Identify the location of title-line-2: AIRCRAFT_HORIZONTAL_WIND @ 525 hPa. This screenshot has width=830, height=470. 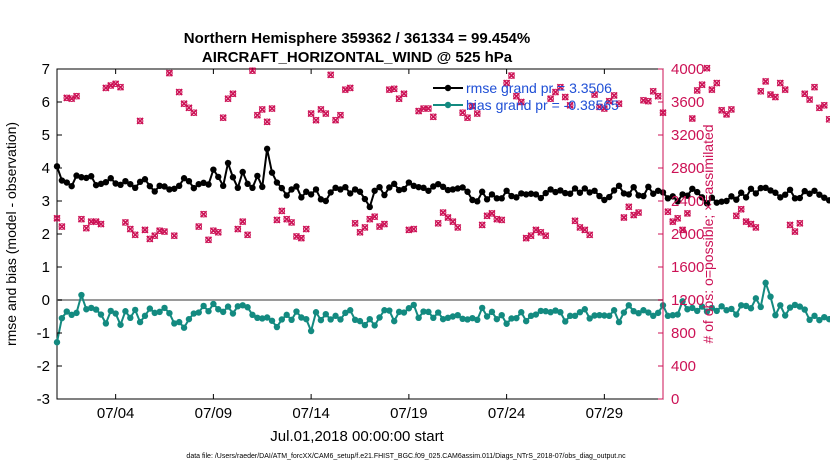
(357, 57).